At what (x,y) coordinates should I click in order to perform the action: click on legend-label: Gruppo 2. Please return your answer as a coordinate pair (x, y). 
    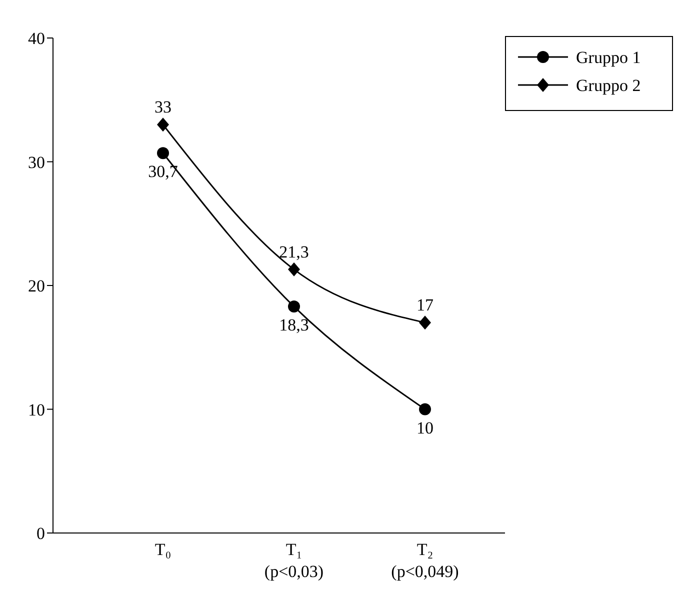
    Looking at the image, I should click on (608, 85).